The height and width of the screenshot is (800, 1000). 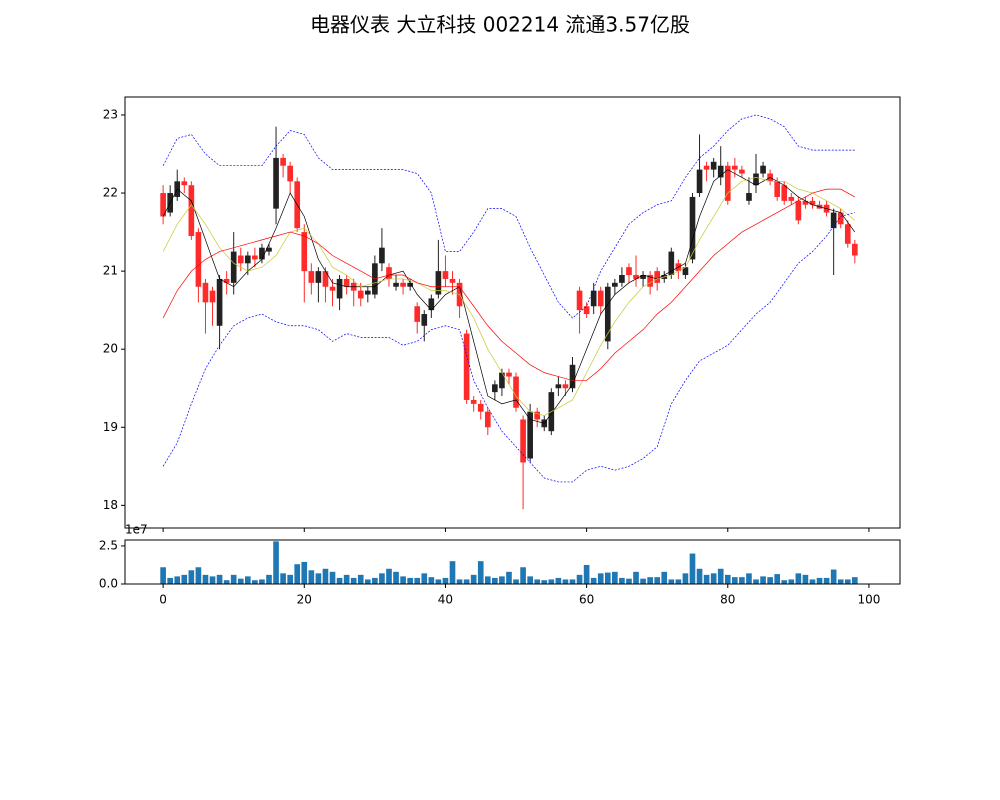 What do you see at coordinates (136, 530) in the screenshot?
I see `offset-label: 1e7` at bounding box center [136, 530].